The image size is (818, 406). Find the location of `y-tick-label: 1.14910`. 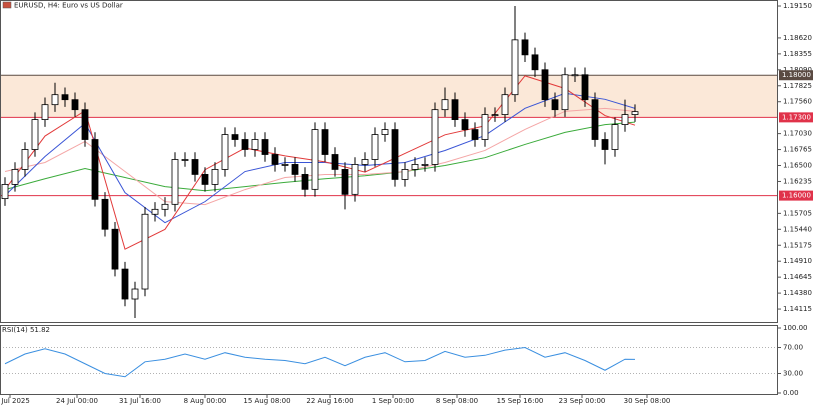

y-tick-label: 1.14910 is located at coordinates (797, 261).